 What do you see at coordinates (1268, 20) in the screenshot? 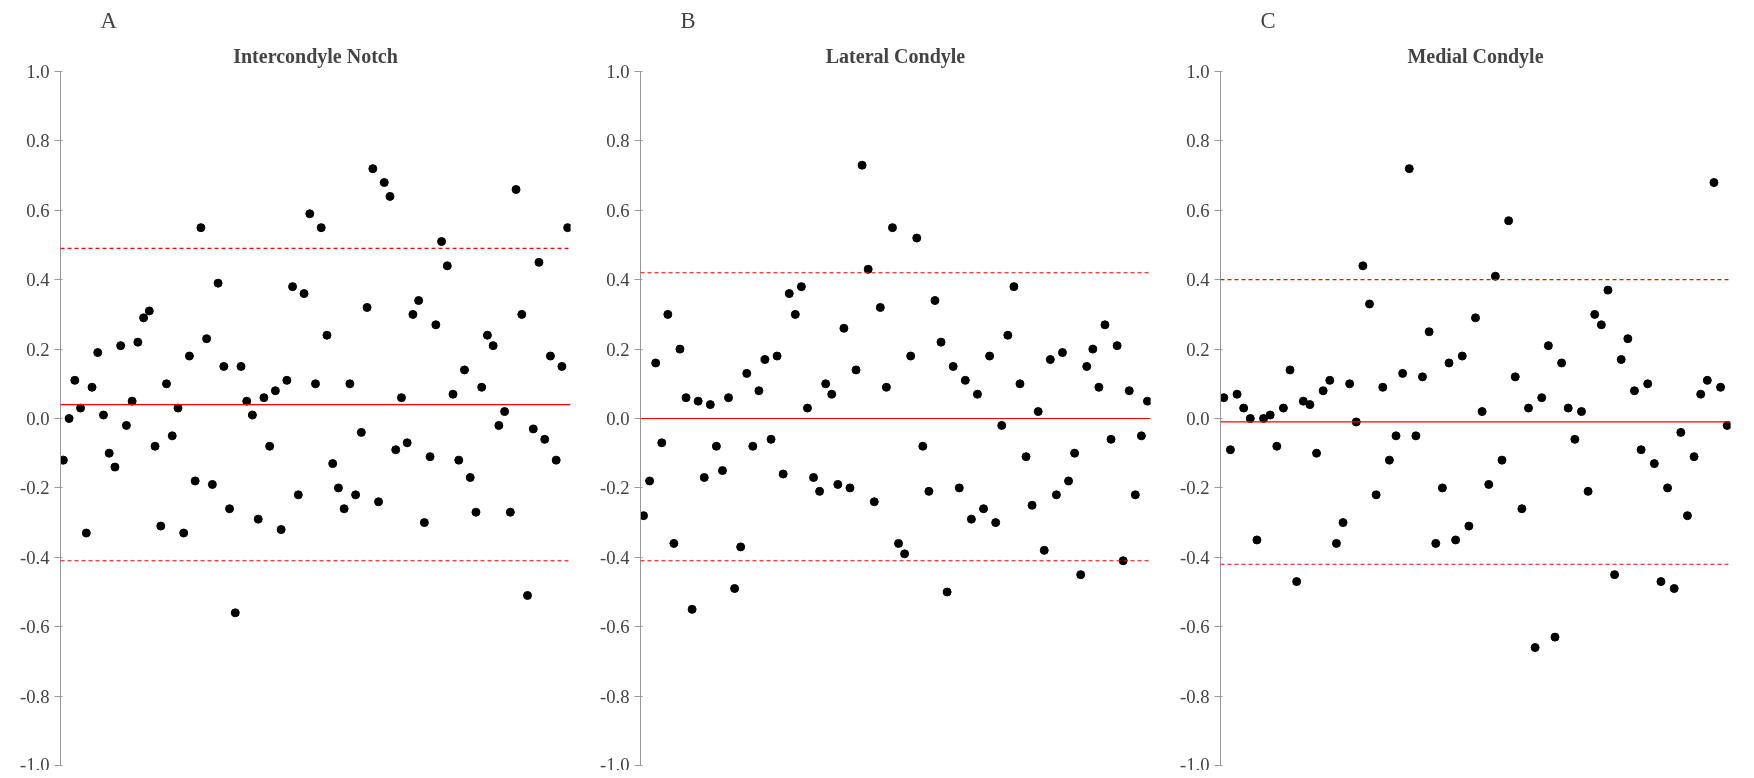
I see `text: C` at bounding box center [1268, 20].